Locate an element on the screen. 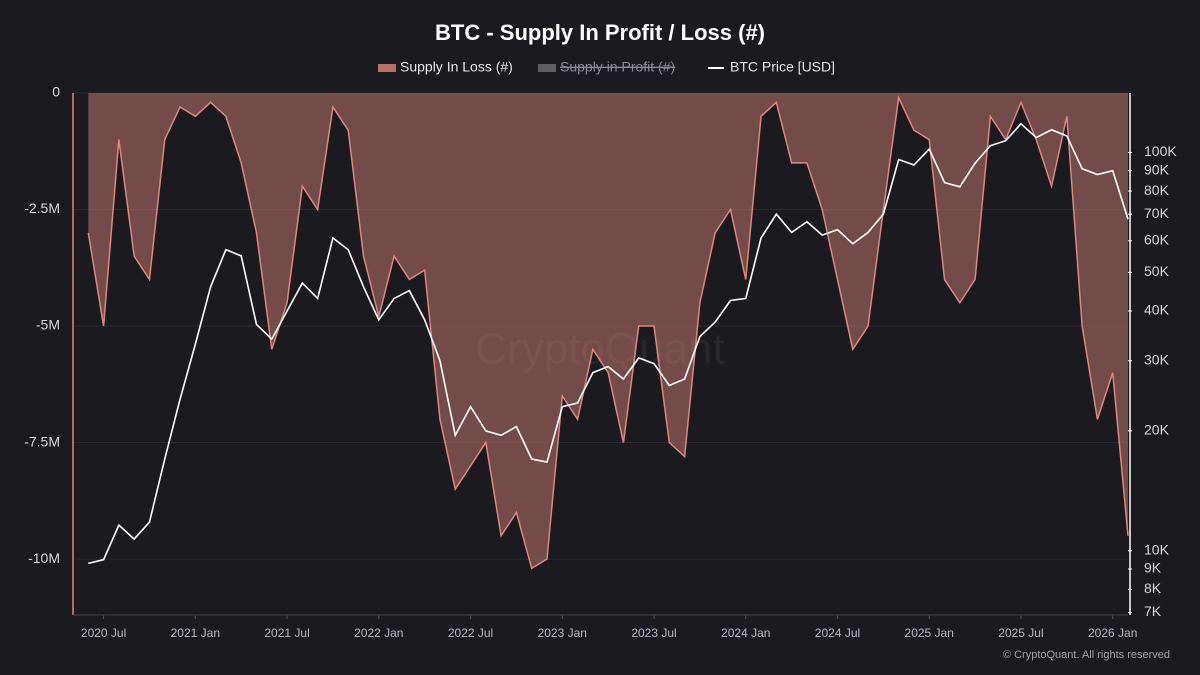 This screenshot has width=1200, height=675. y2-tick-label: 10K is located at coordinates (1157, 550).